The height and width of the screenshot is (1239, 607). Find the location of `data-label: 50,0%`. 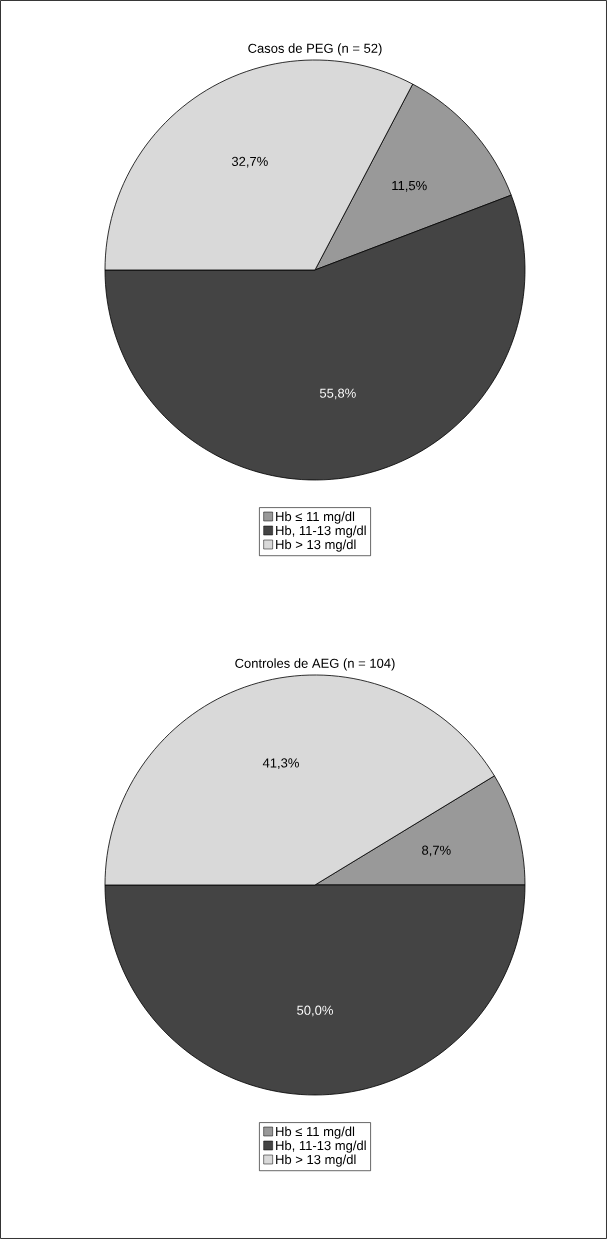

data-label: 50,0% is located at coordinates (315, 1011).